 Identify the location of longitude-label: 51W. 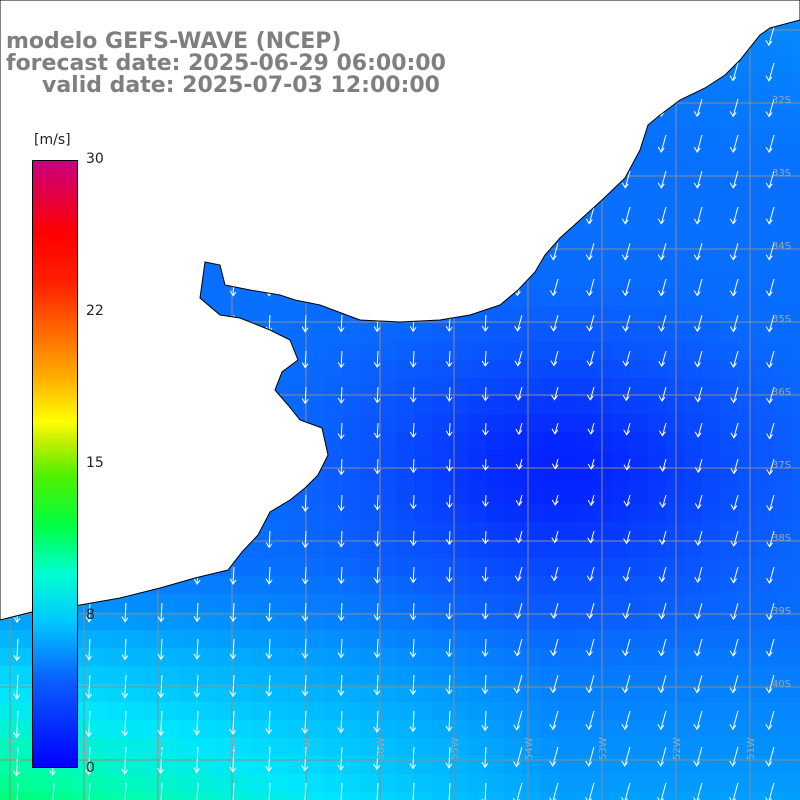
(751, 748).